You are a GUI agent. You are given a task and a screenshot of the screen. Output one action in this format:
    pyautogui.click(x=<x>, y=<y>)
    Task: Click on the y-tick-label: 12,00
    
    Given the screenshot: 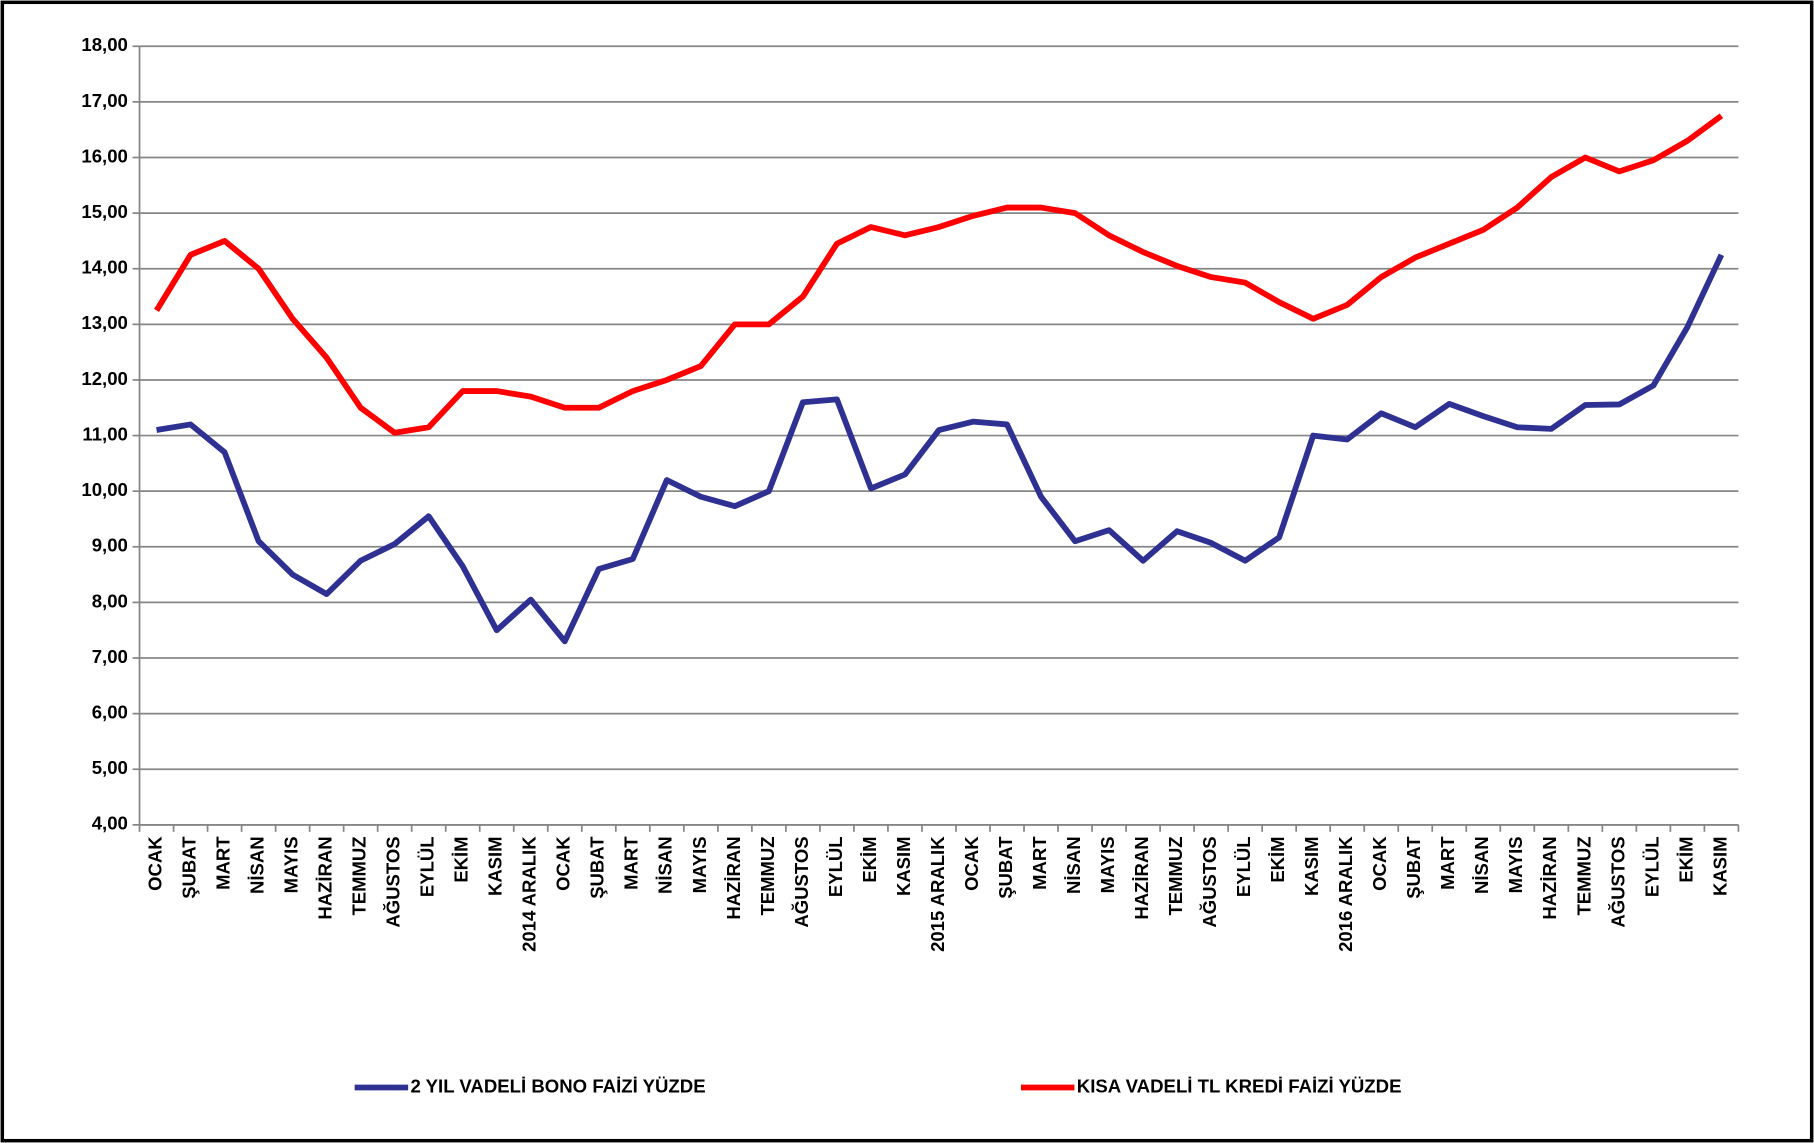 What is the action you would take?
    pyautogui.click(x=104, y=378)
    